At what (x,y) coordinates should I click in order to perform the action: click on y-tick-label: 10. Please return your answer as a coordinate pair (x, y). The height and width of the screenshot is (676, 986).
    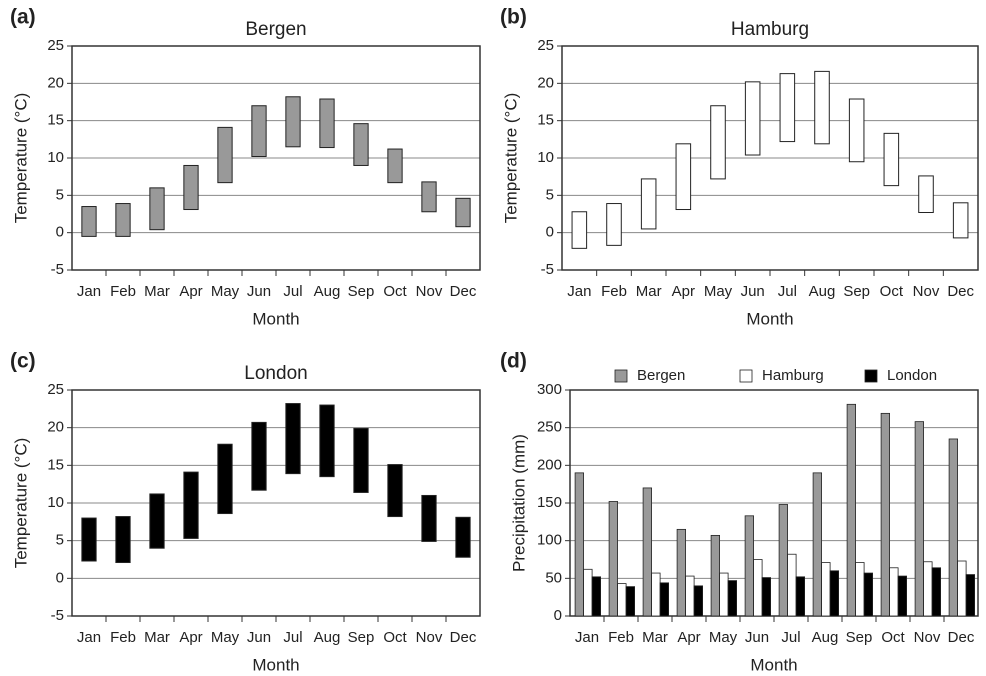
    Looking at the image, I should click on (545, 157).